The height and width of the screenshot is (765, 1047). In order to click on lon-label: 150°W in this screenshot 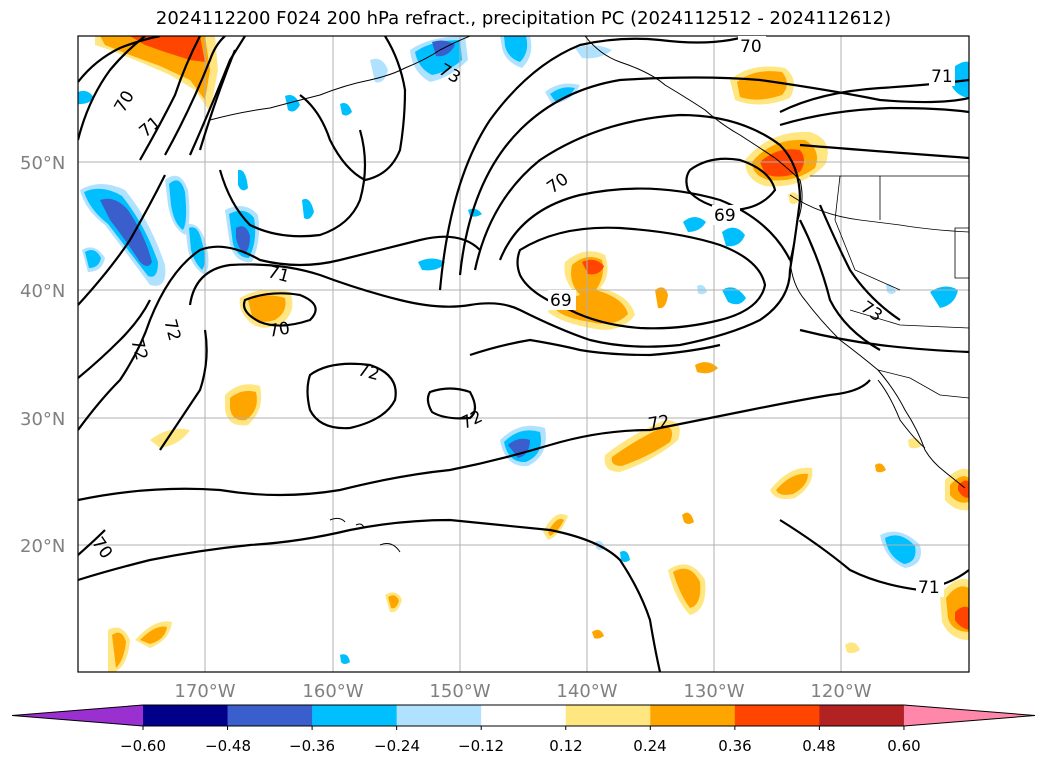, I will do `click(459, 691)`.